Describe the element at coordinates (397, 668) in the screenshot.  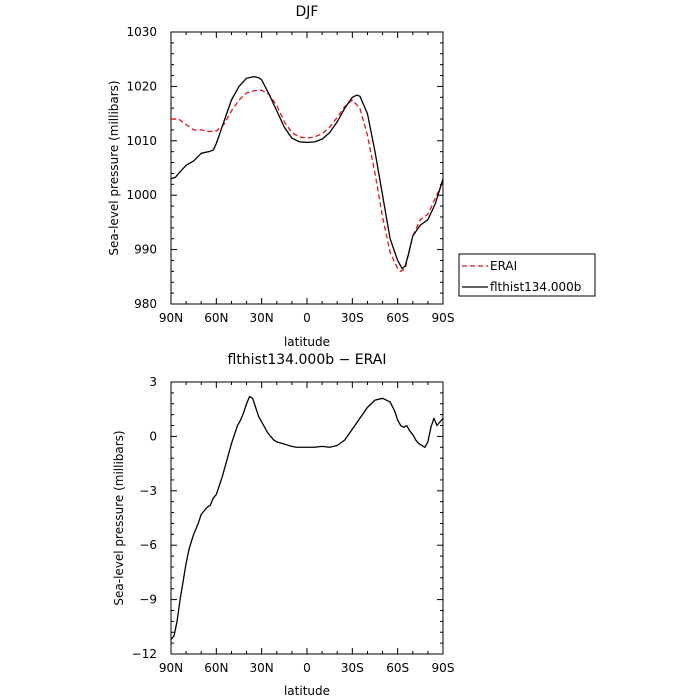
I see `bottom-x-tick-label: 60S` at that location.